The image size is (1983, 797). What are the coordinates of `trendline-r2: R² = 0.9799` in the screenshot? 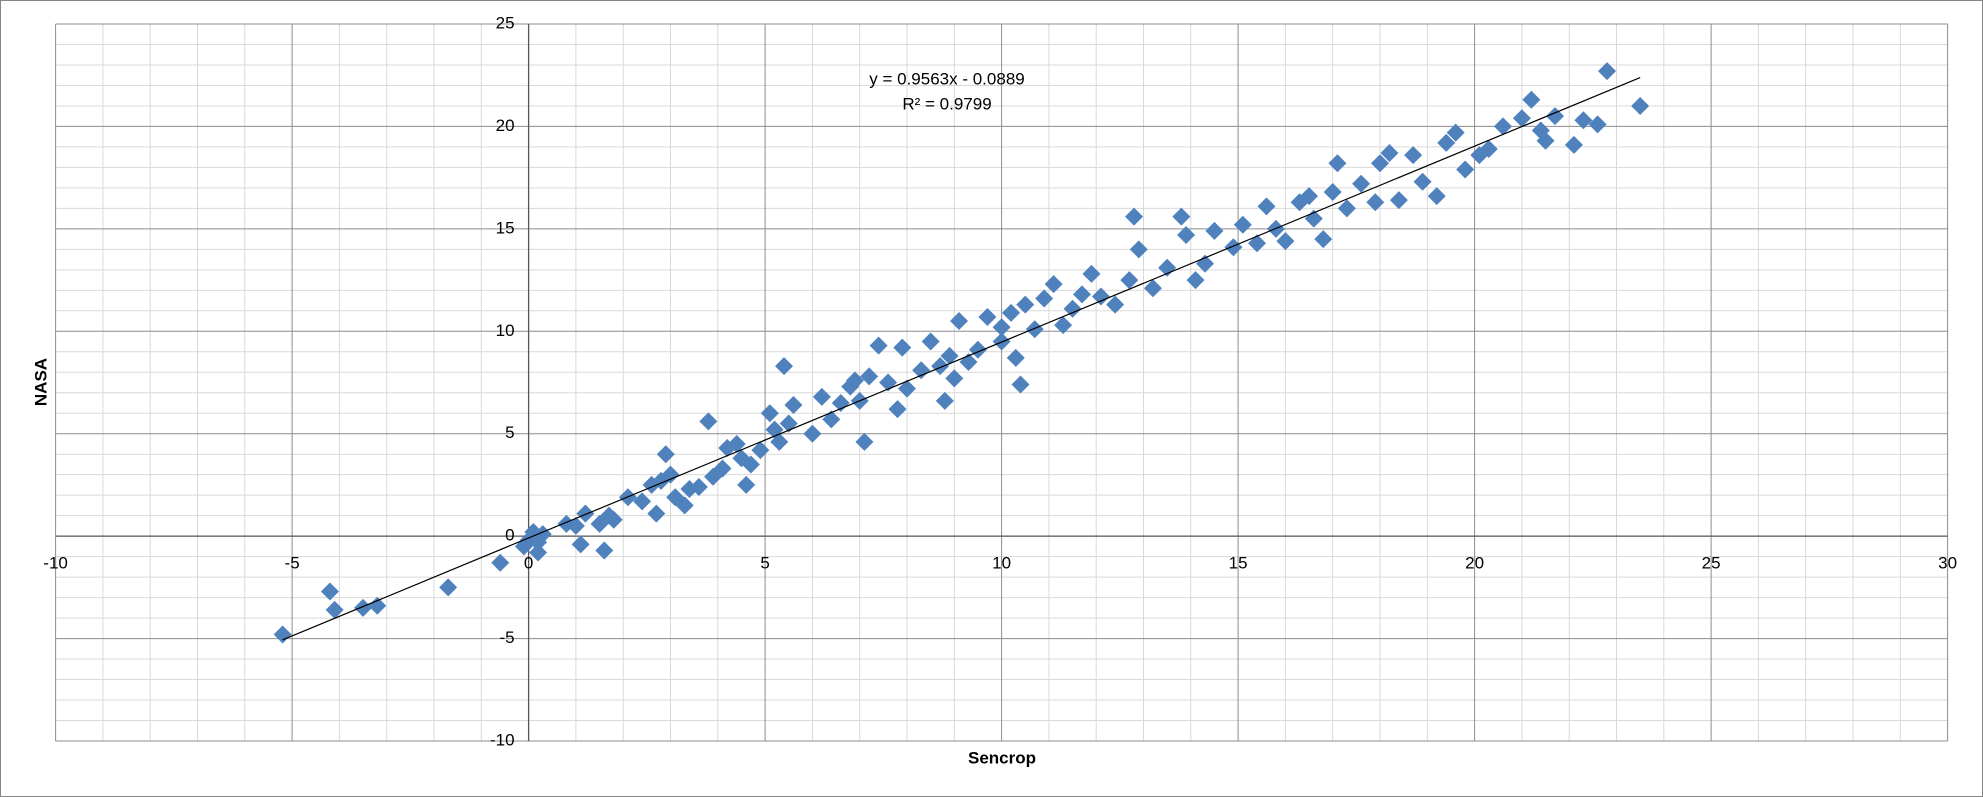 It's located at (946, 103).